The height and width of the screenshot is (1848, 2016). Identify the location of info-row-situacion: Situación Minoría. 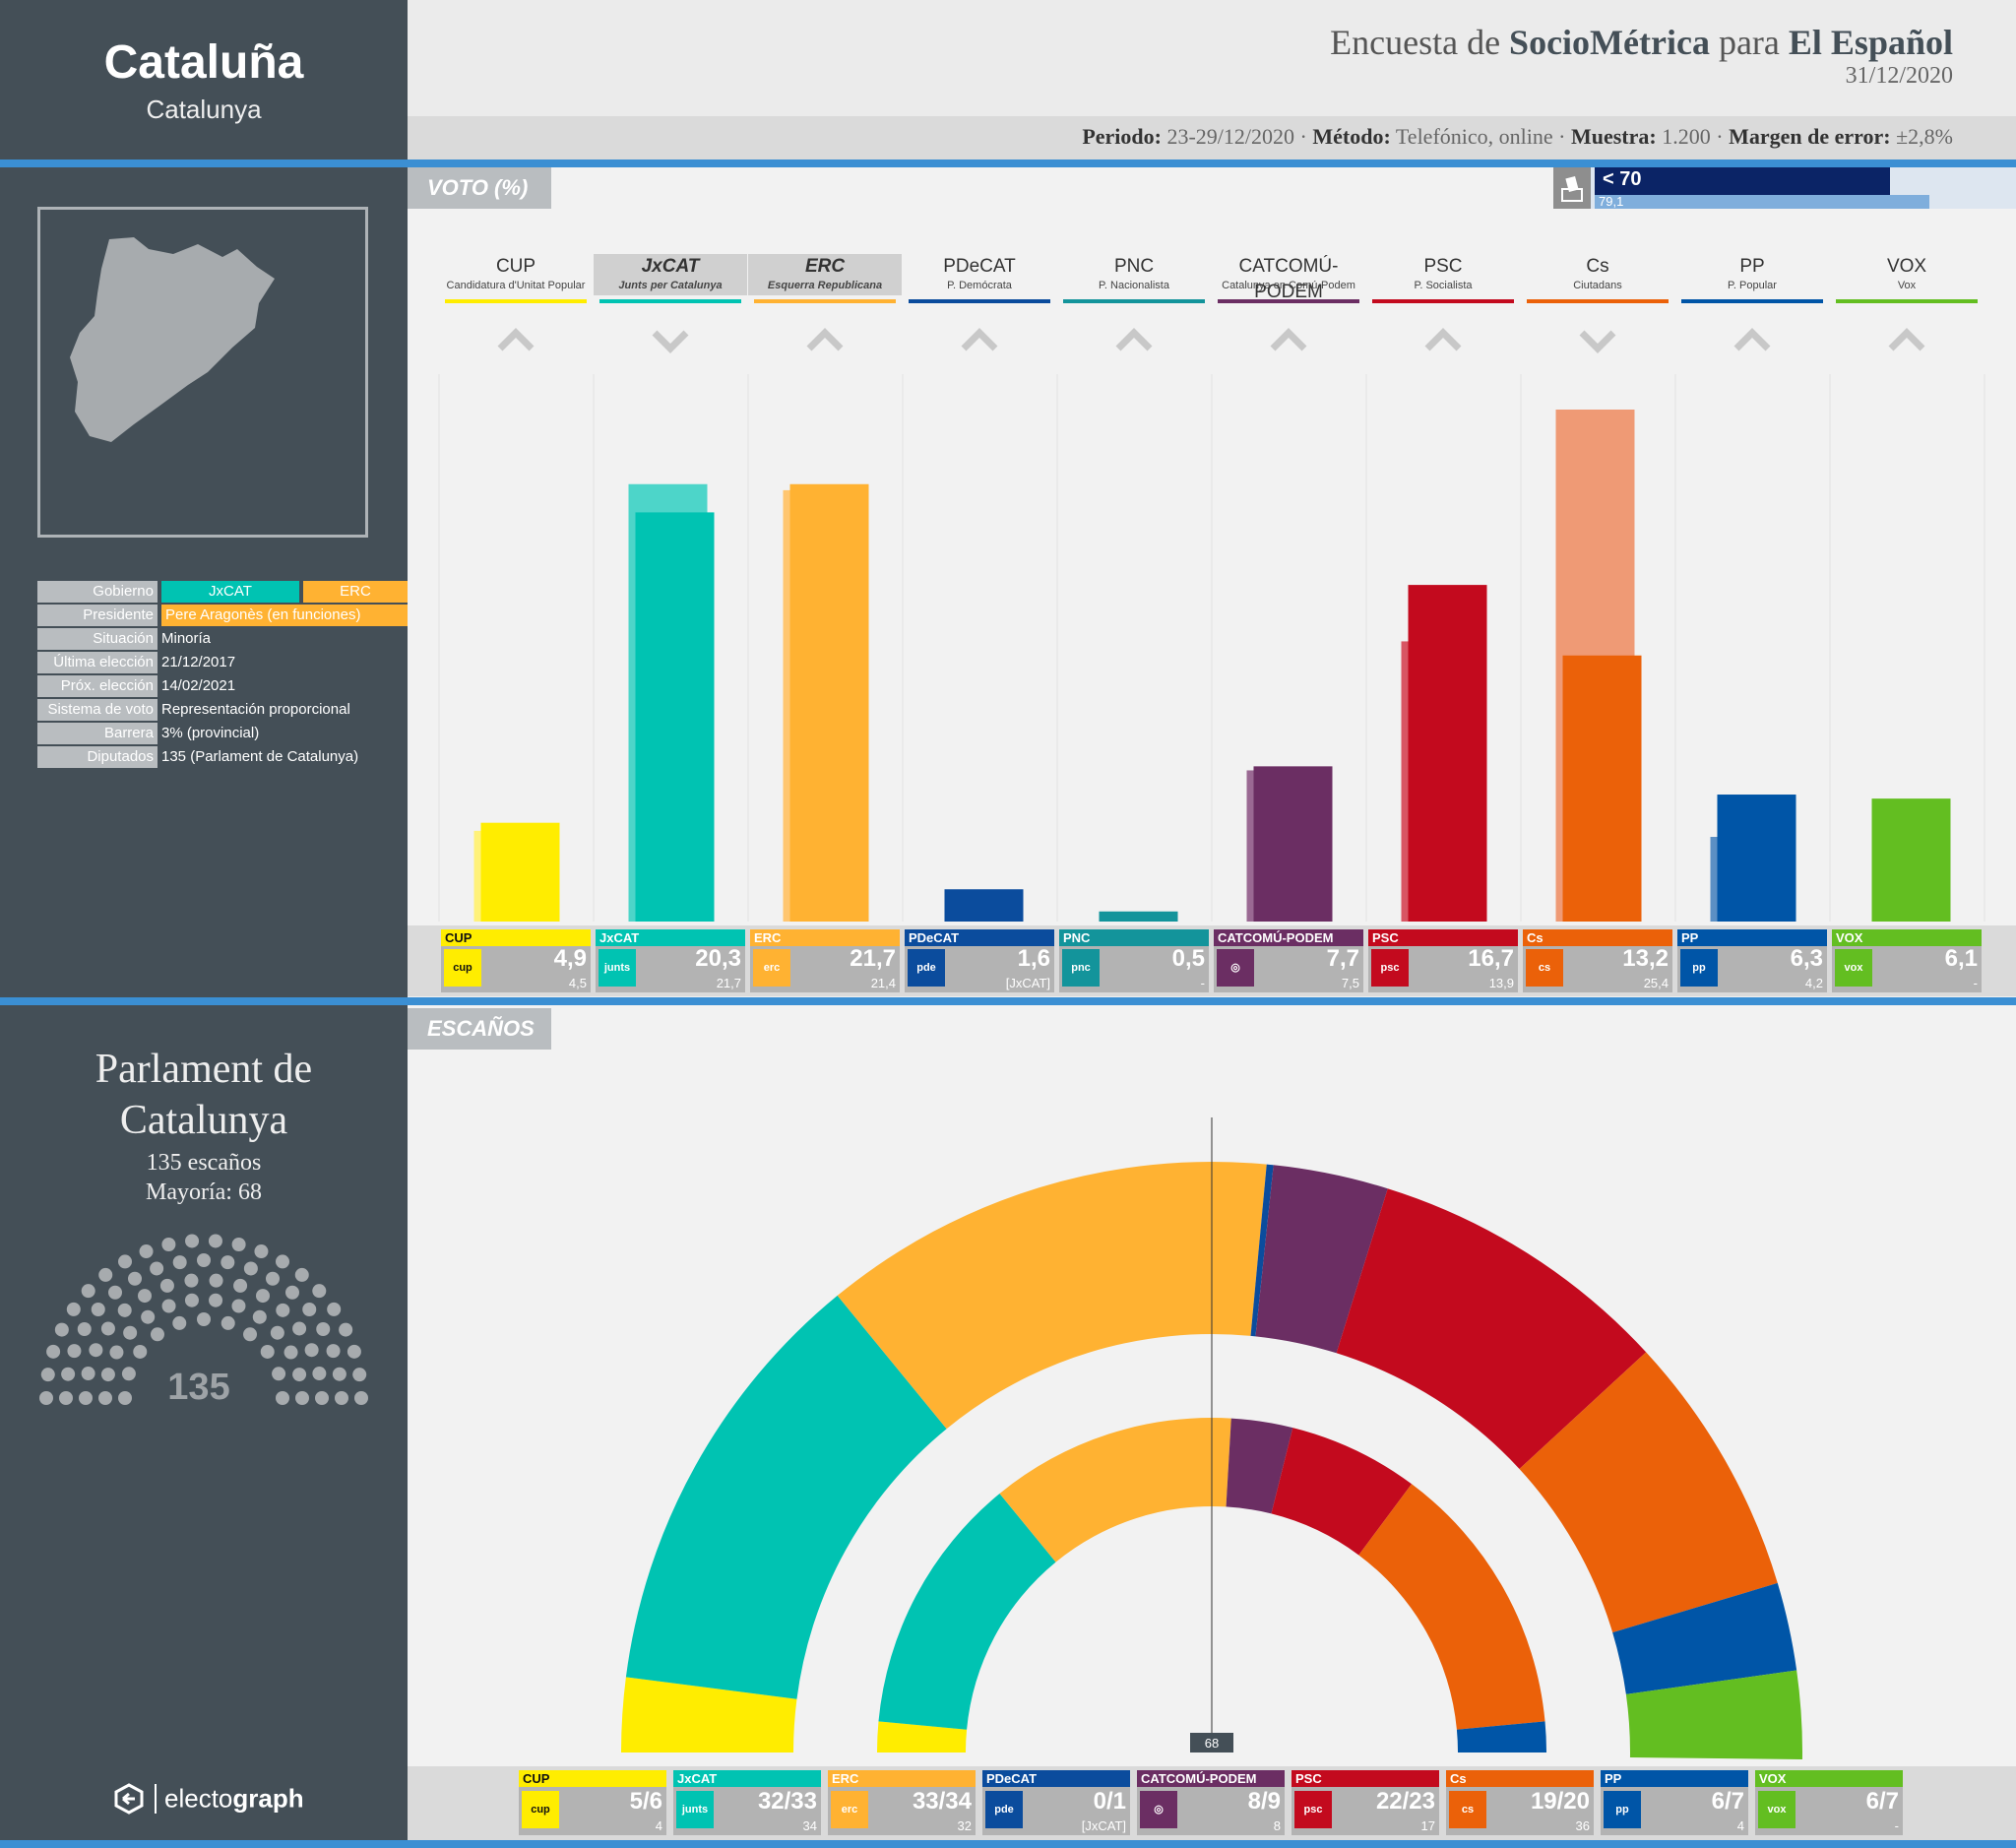
(202, 639).